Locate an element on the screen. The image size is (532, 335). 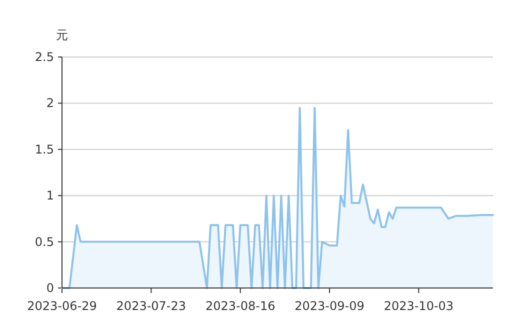
x-tick-label: 2023-08-16 is located at coordinates (240, 306).